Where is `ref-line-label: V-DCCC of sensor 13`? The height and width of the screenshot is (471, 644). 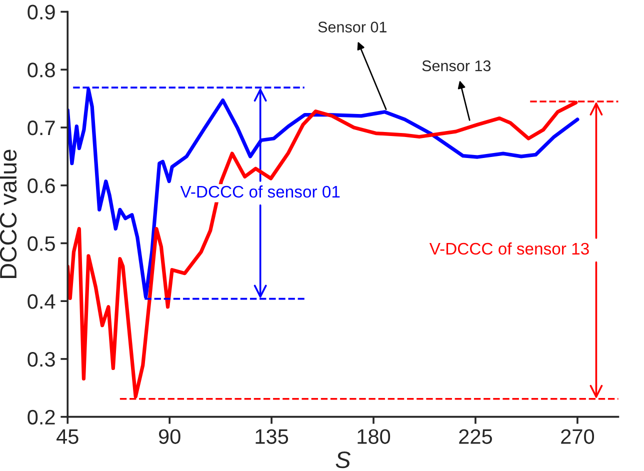
ref-line-label: V-DCCC of sensor 13 is located at coordinates (509, 248).